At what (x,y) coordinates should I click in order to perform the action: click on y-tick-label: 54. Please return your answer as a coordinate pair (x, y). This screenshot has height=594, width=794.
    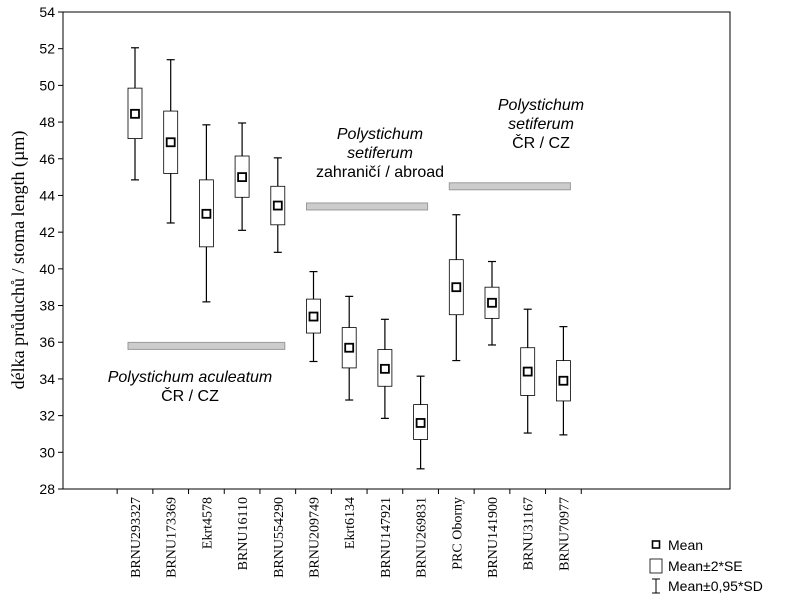
    Looking at the image, I should click on (47, 12).